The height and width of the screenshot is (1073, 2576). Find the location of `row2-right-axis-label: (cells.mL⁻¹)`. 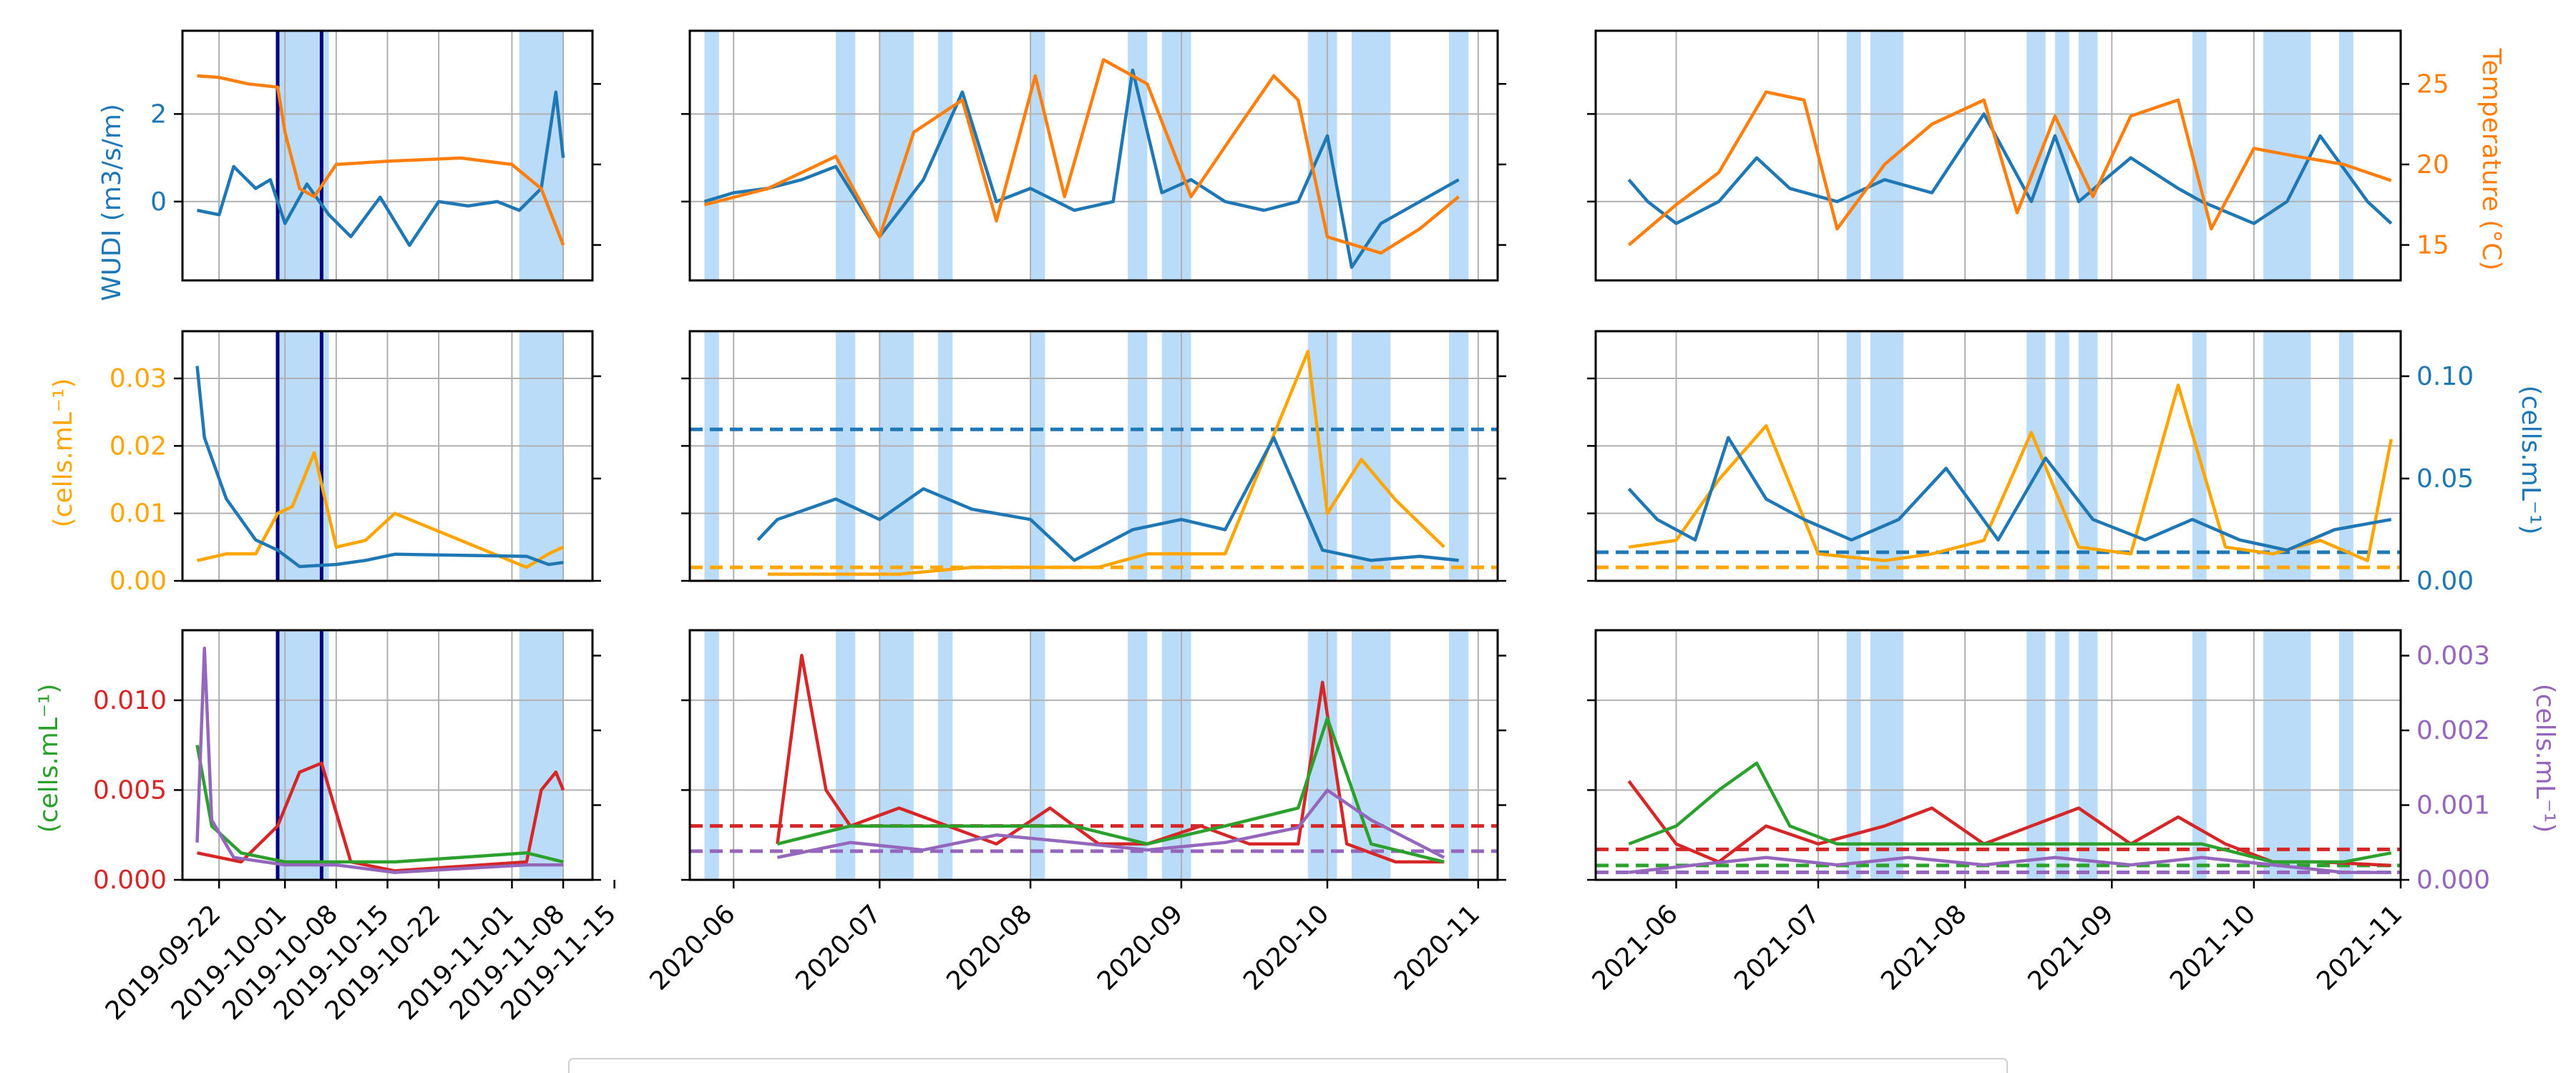

row2-right-axis-label: (cells.mL⁻¹) is located at coordinates (2530, 460).